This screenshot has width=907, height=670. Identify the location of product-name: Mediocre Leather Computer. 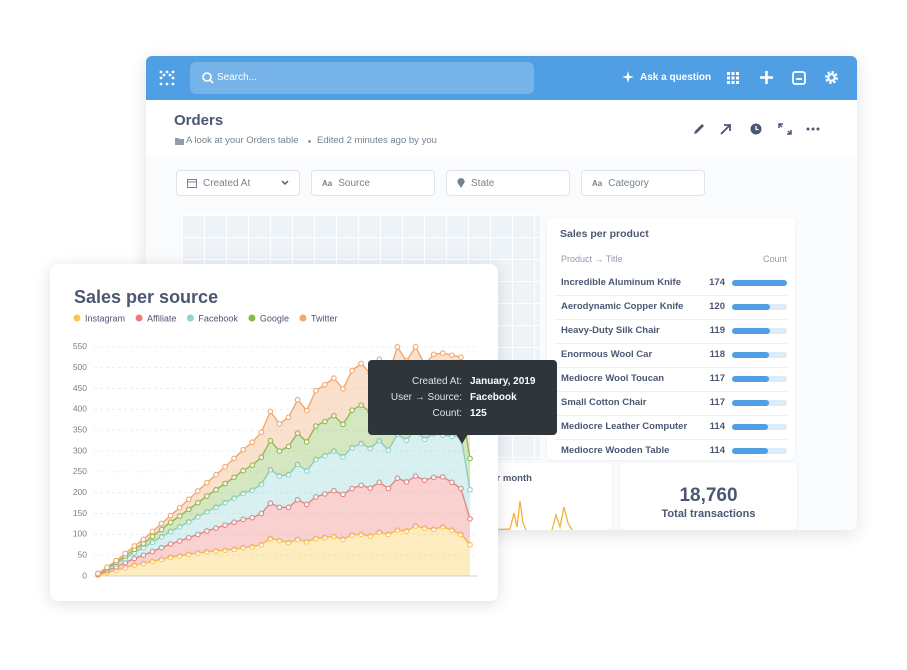
(624, 426).